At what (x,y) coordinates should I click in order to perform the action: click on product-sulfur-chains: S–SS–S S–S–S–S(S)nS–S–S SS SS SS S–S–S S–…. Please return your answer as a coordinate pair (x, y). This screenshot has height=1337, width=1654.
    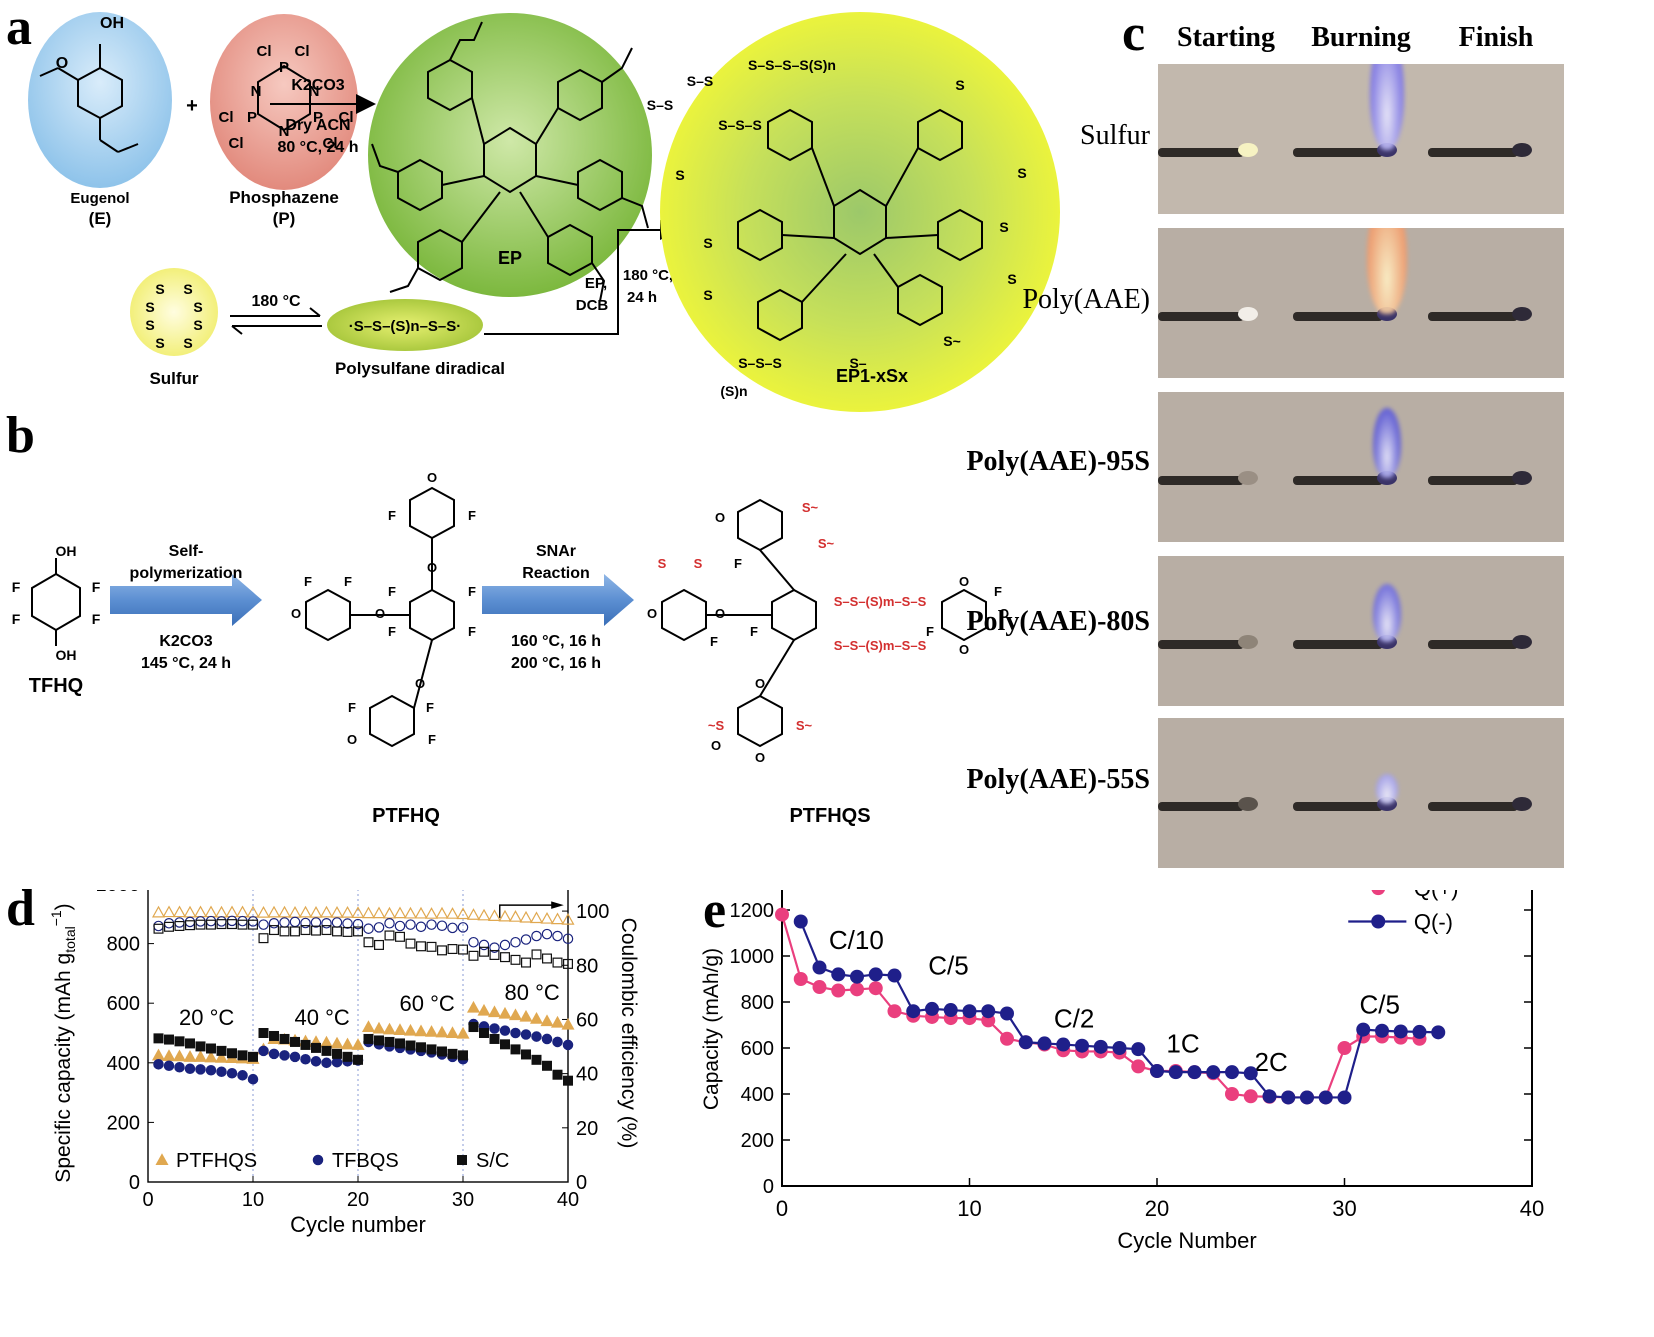
    Looking at the image, I should click on (837, 228).